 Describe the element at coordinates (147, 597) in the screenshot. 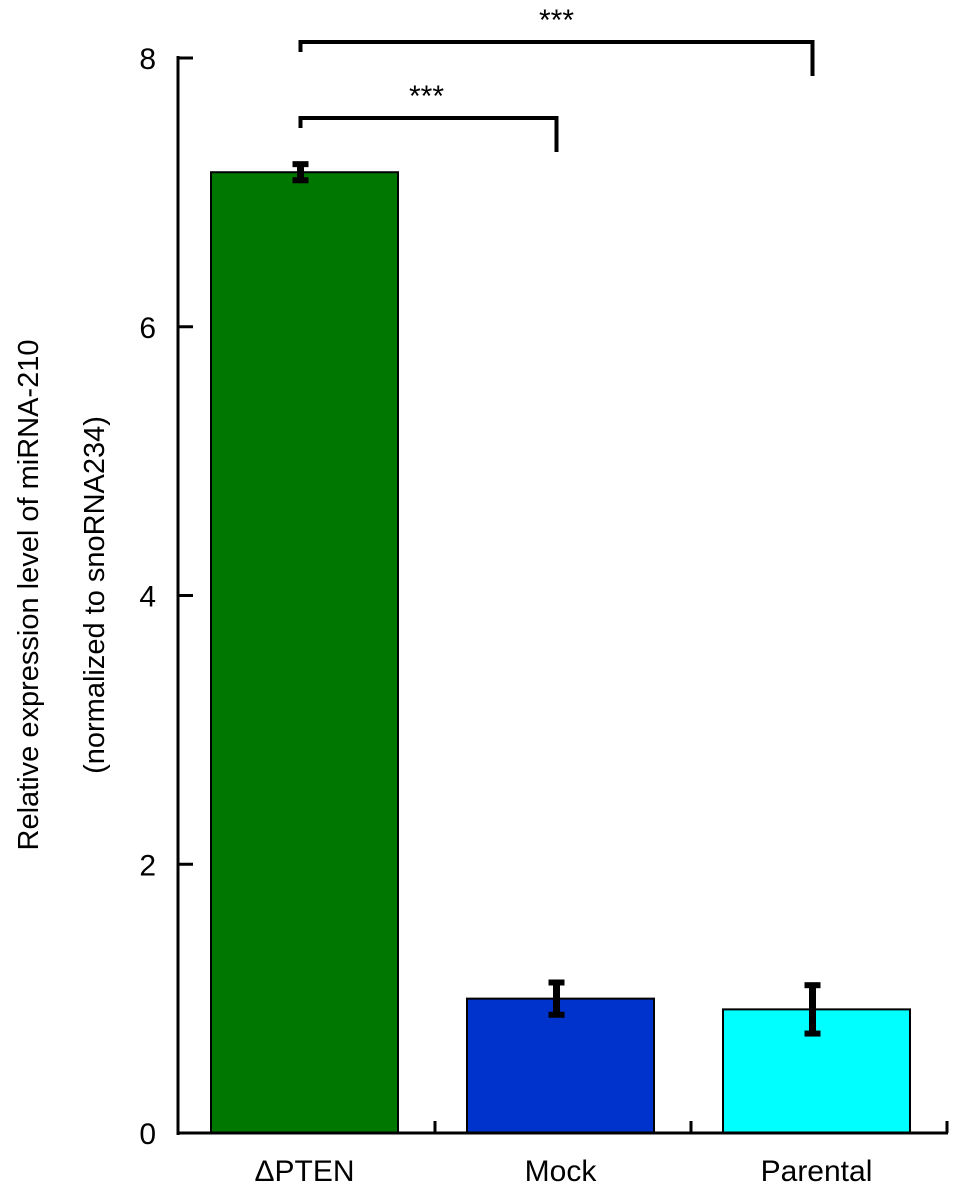

I see `y-tick-label-2: 4` at that location.